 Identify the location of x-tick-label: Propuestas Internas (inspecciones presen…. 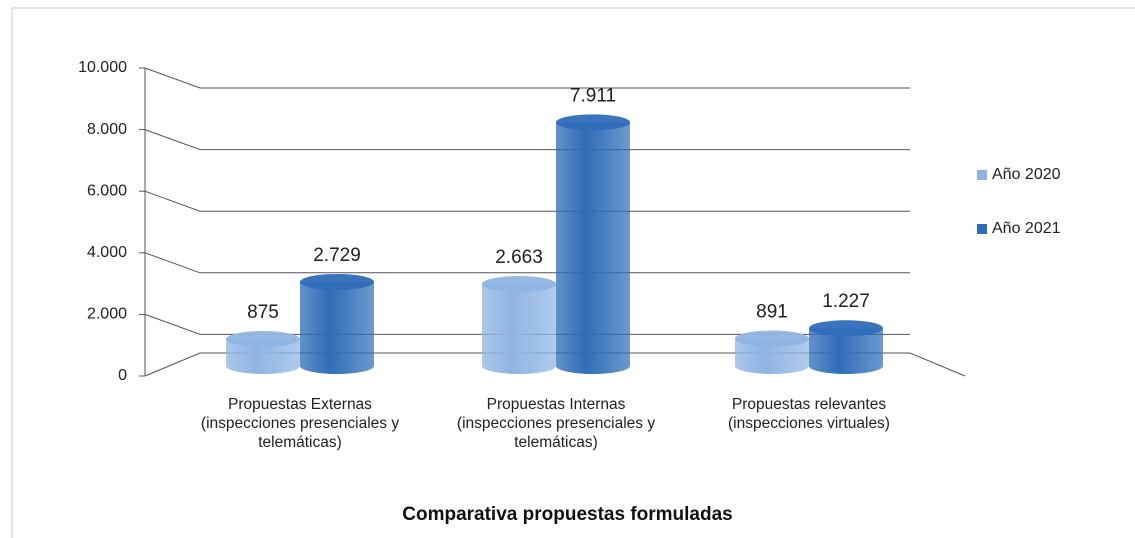
(556, 423).